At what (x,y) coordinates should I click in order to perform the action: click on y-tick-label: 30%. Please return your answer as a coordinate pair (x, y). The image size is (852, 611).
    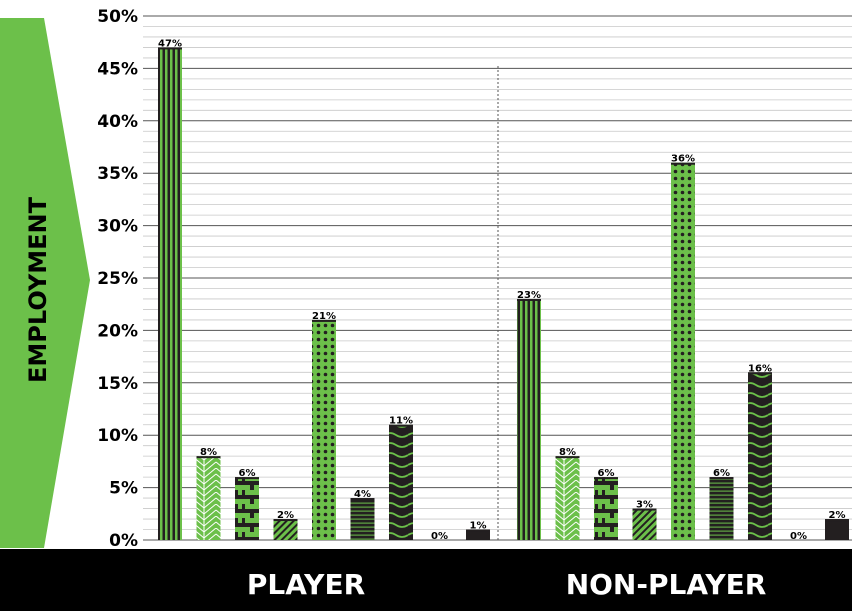
    Looking at the image, I should click on (117, 227).